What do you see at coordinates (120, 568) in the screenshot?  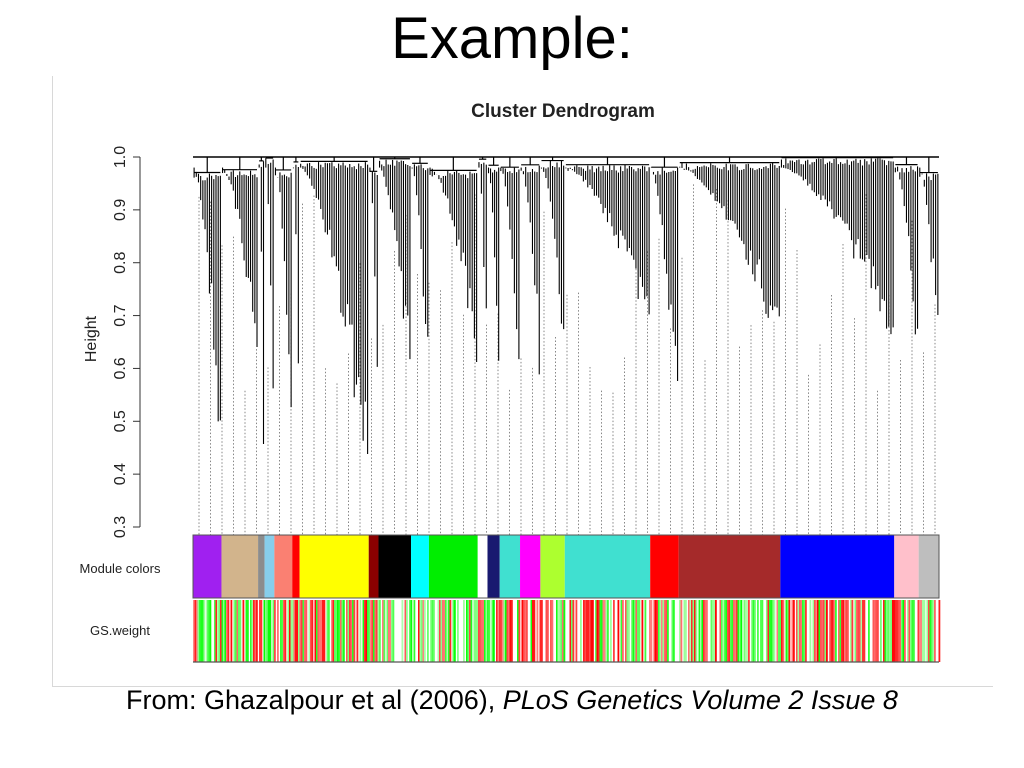 I see `module-colors-label: Module colors` at bounding box center [120, 568].